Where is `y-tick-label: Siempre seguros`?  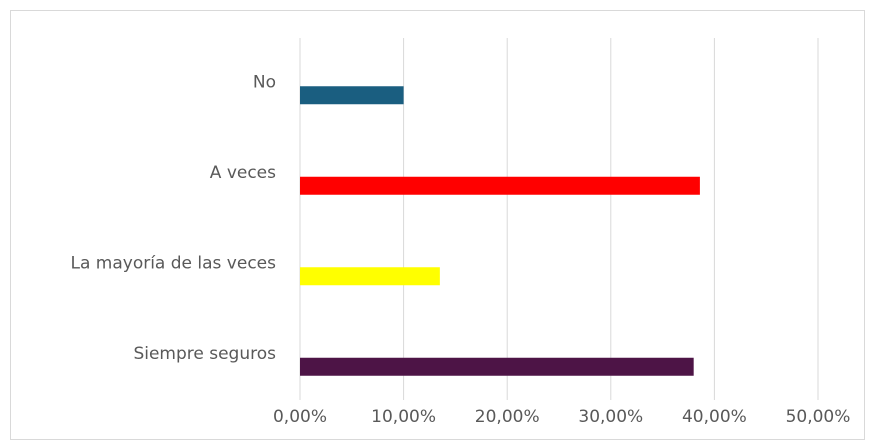
y-tick-label: Siempre seguros is located at coordinates (204, 354).